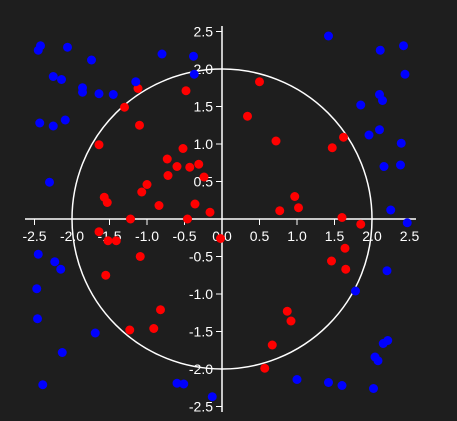 Image resolution: width=457 pixels, height=421 pixels. Describe the element at coordinates (184, 236) in the screenshot. I see `x-tick-label: -0.5` at that location.